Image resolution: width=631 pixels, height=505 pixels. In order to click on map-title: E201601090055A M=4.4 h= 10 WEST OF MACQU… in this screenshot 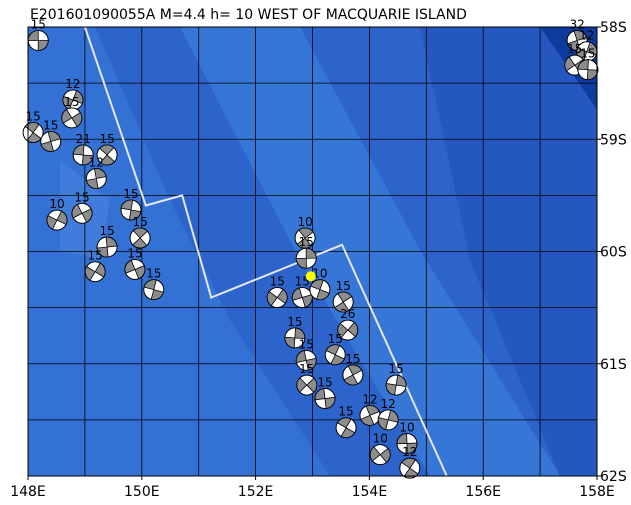, I will do `click(248, 15)`.